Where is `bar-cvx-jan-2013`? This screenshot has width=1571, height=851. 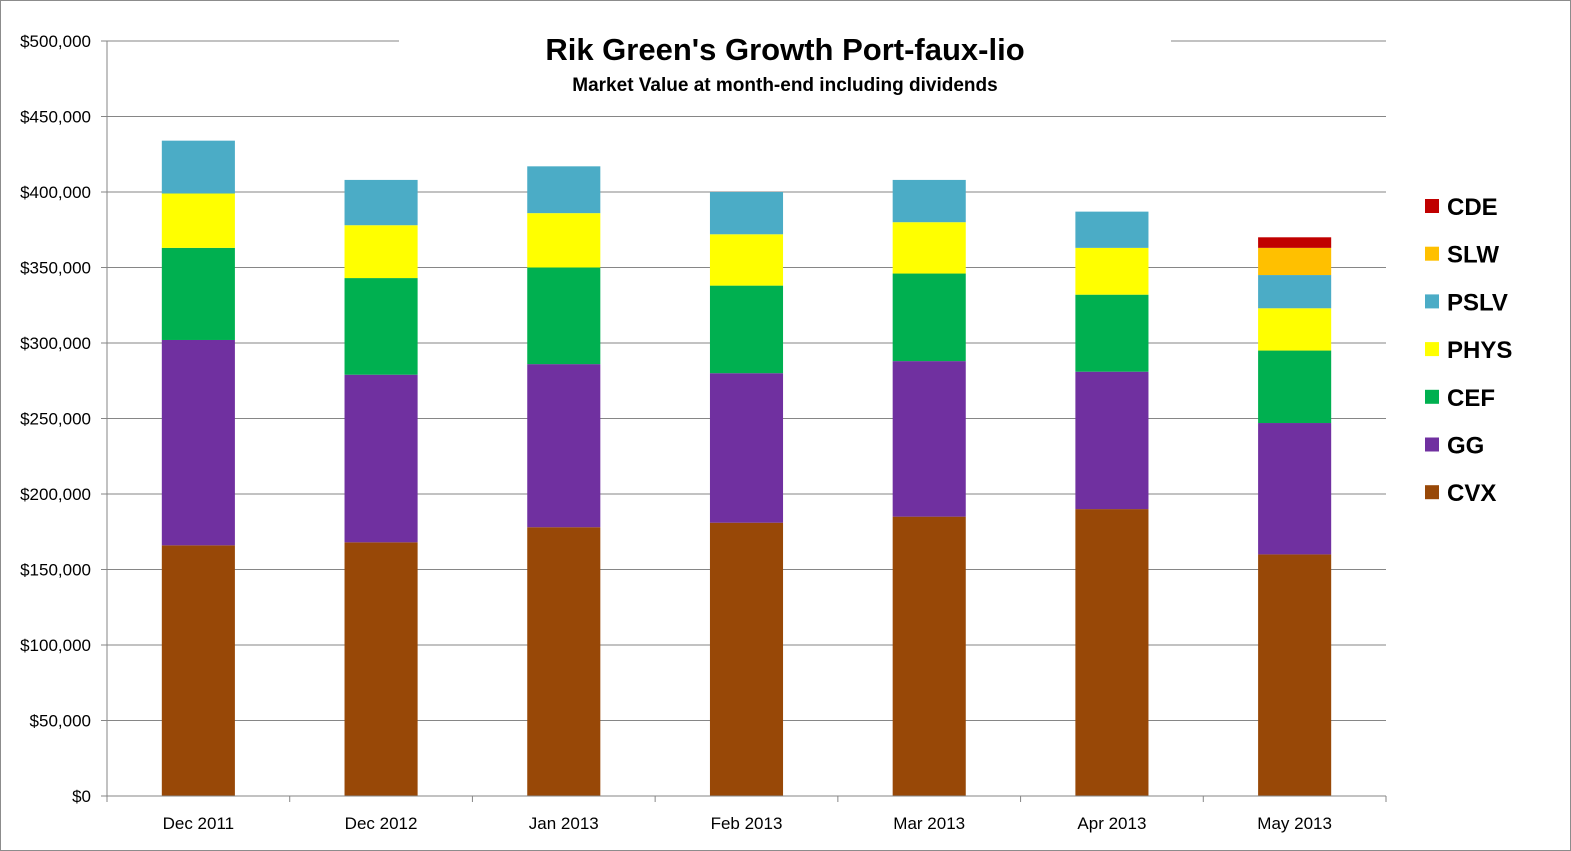 bar-cvx-jan-2013 is located at coordinates (564, 661).